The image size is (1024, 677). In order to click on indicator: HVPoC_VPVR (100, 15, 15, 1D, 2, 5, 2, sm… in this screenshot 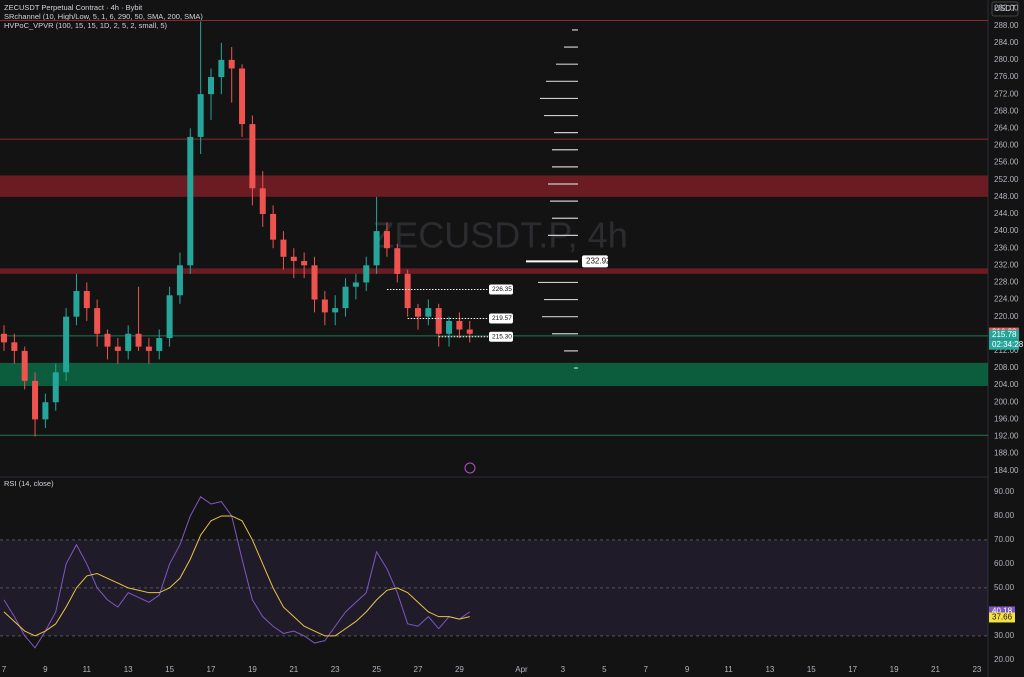, I will do `click(85, 25)`.